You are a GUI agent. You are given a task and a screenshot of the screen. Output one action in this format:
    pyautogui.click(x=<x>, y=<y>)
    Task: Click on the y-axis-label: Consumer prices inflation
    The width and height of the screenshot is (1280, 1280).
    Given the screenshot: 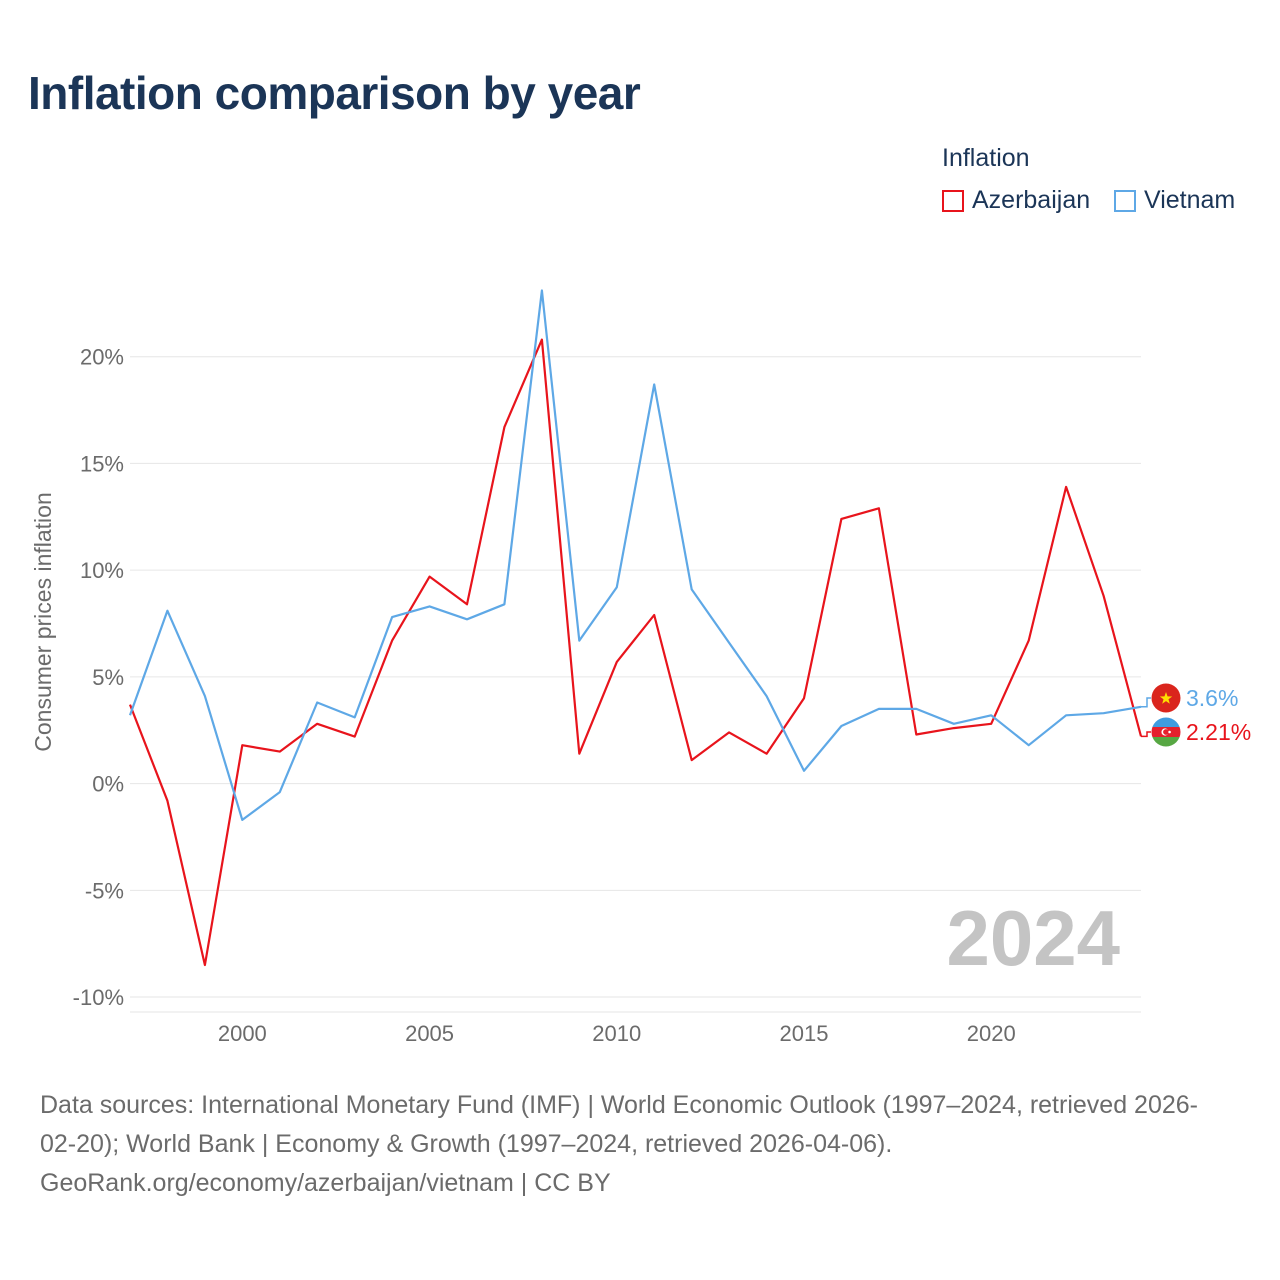 What is the action you would take?
    pyautogui.click(x=43, y=622)
    